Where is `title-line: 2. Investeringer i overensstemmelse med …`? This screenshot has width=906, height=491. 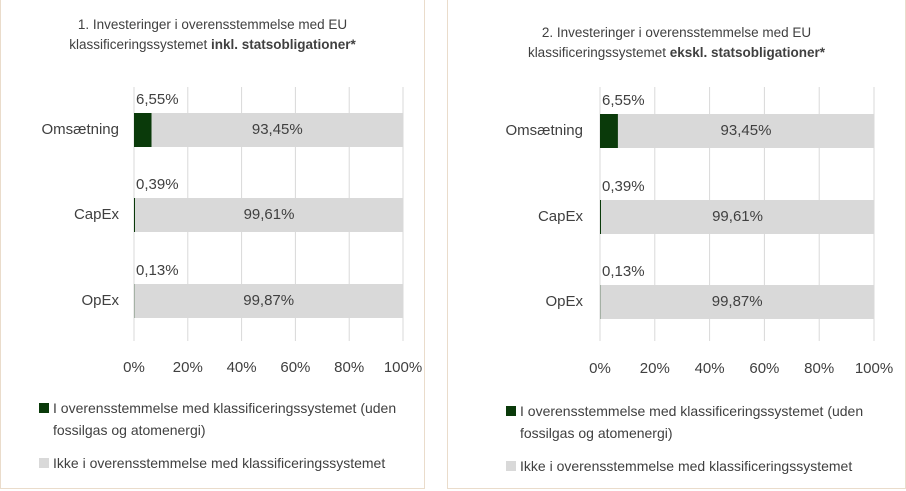
title-line: 2. Investeringer i overensstemmelse med … is located at coordinates (676, 32).